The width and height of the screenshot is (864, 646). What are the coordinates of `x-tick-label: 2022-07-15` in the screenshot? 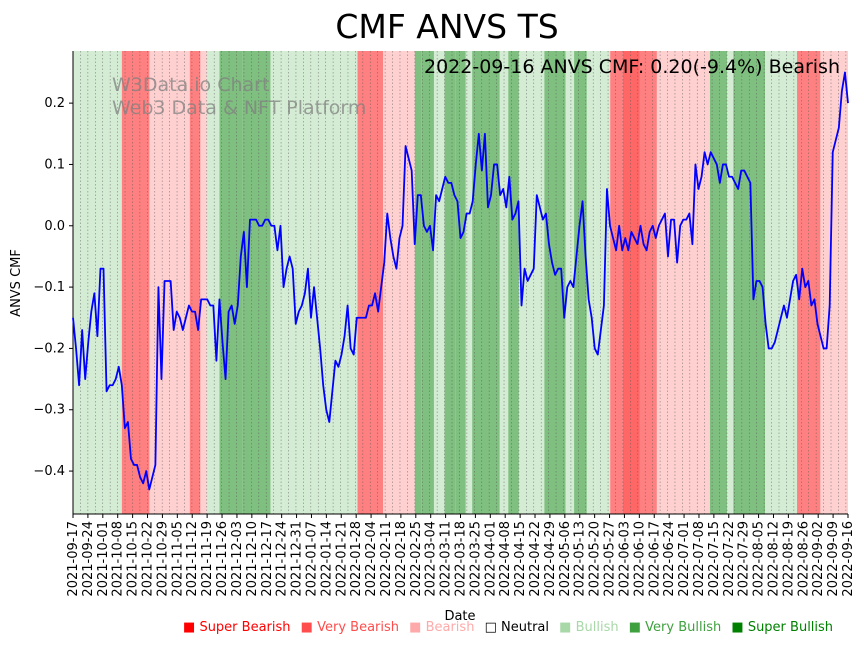 It's located at (714, 559).